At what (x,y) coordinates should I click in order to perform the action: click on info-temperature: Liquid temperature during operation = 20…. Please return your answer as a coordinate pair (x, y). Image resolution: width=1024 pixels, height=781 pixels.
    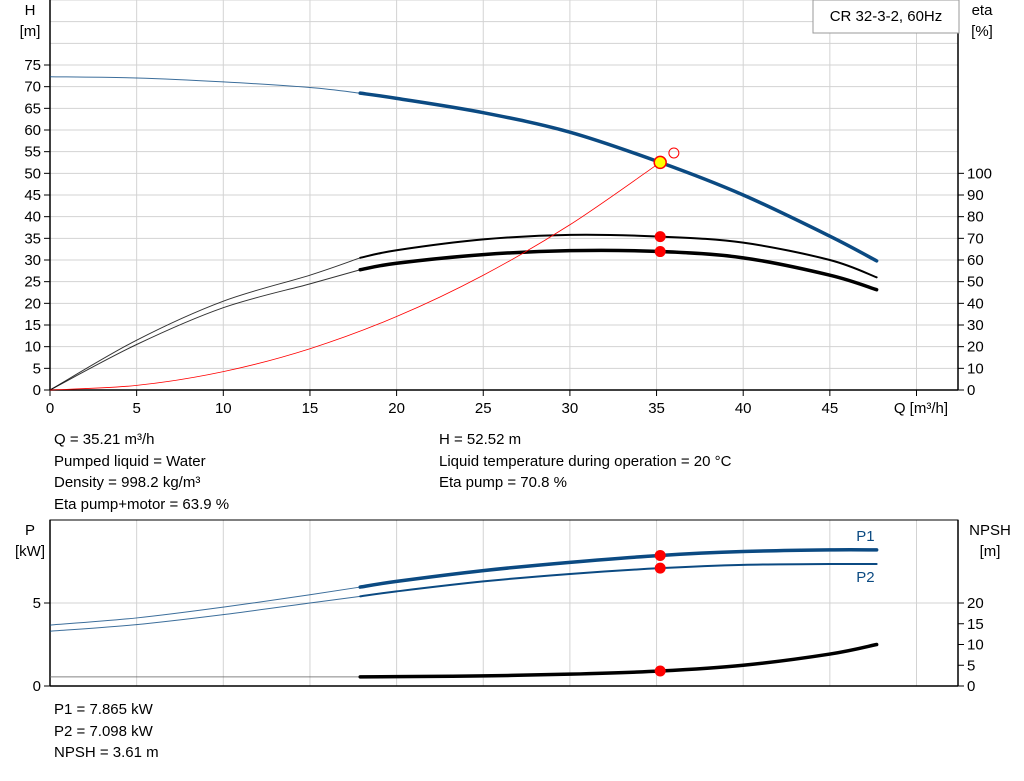
    Looking at the image, I should click on (585, 461).